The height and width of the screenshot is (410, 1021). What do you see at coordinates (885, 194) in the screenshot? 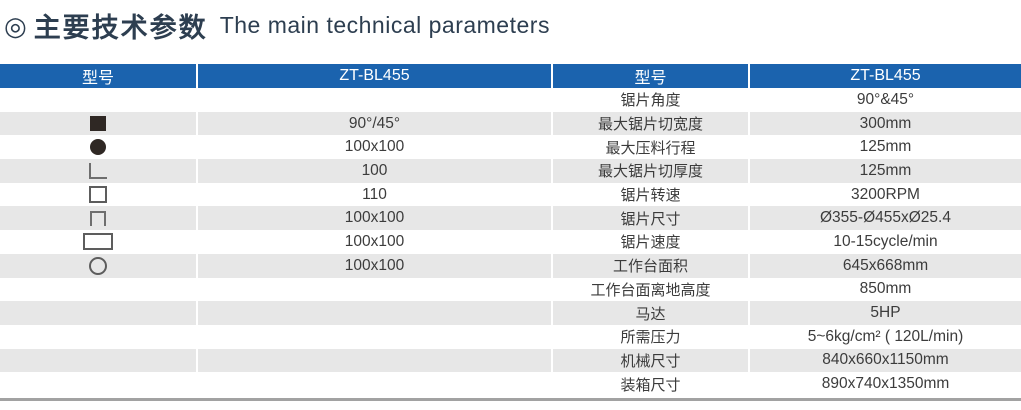
I see `param-value: 3200RPM` at bounding box center [885, 194].